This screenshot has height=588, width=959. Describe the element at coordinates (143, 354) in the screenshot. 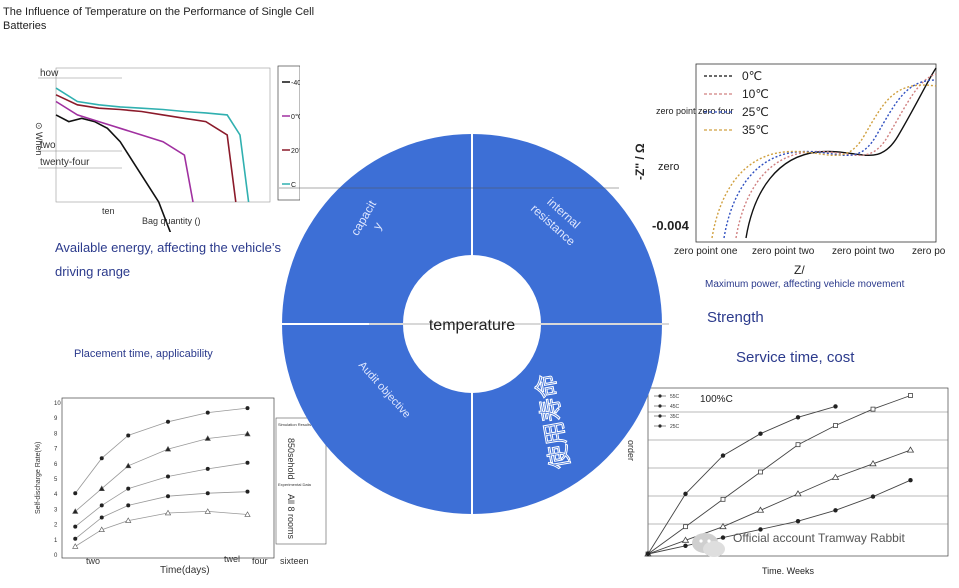

I see `caption-placement: Placement time, applicability` at that location.